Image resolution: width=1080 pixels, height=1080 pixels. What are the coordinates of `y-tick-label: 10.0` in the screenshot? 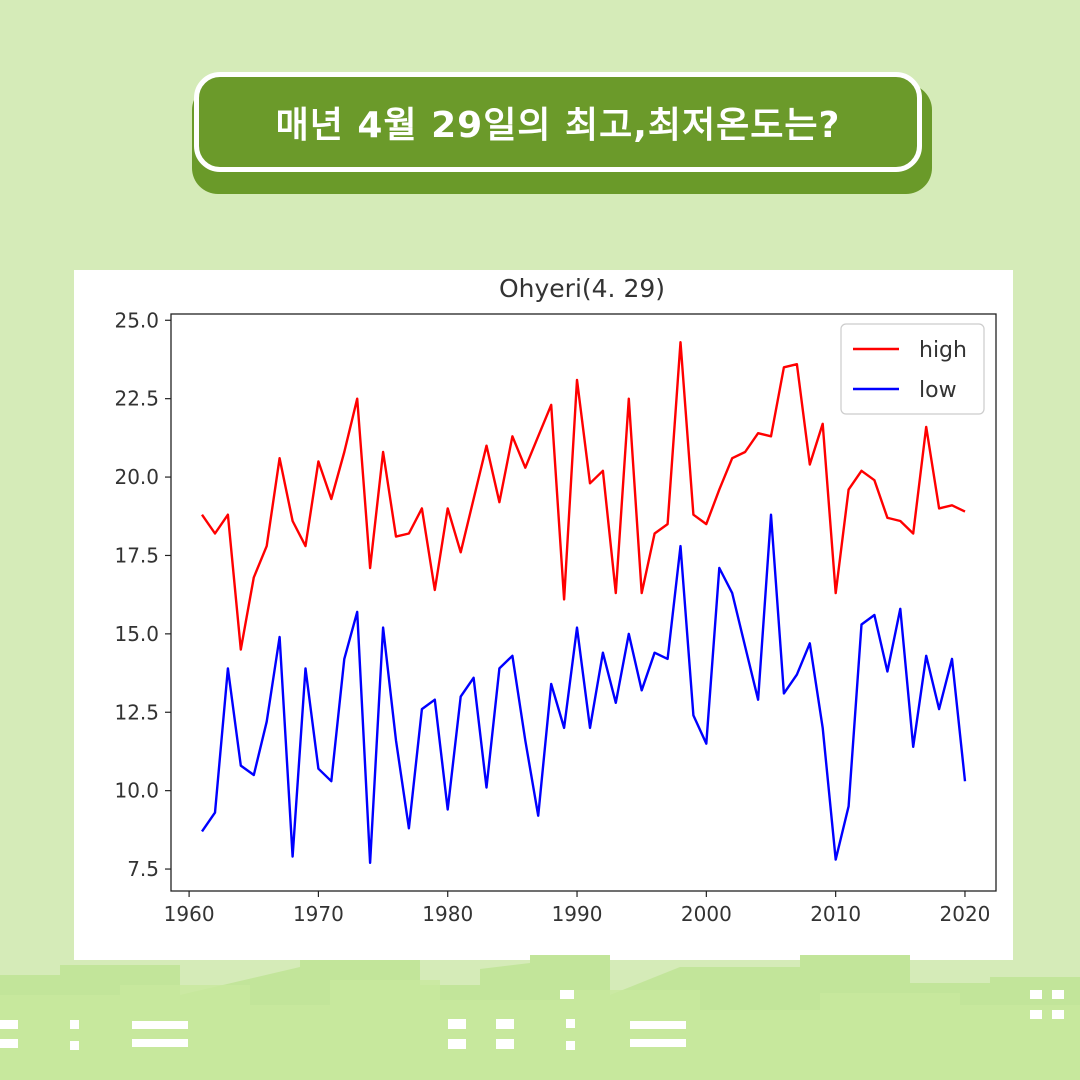 It's located at (136, 791).